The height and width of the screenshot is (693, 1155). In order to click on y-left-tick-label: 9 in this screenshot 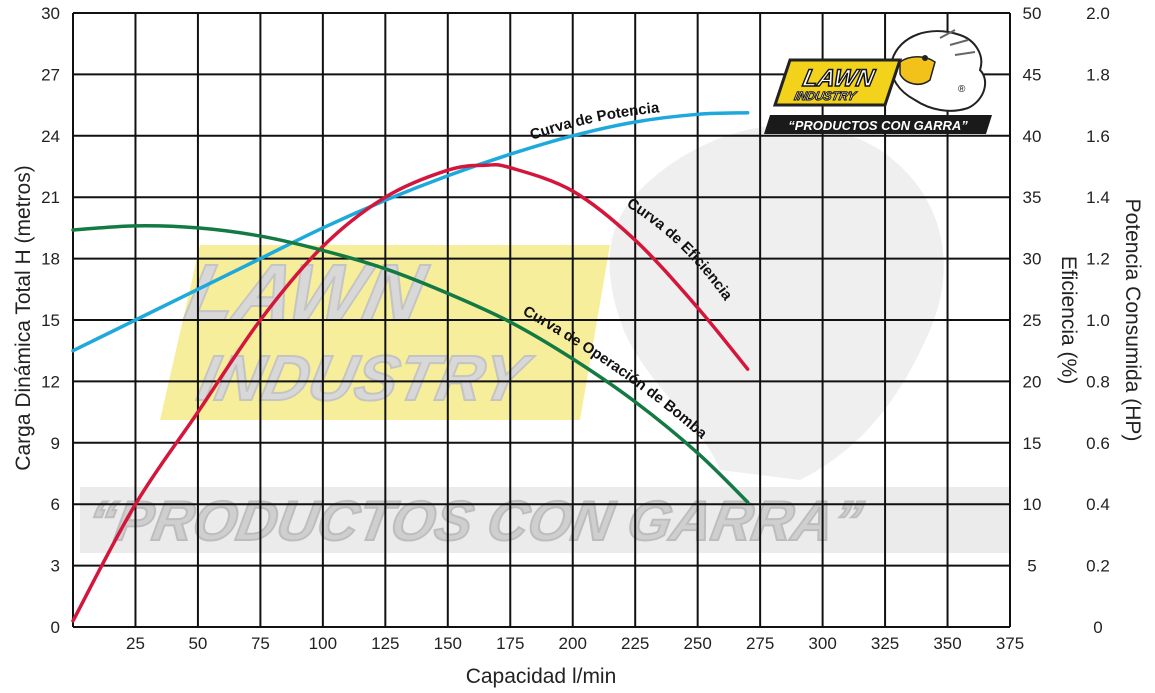, I will do `click(55, 443)`.